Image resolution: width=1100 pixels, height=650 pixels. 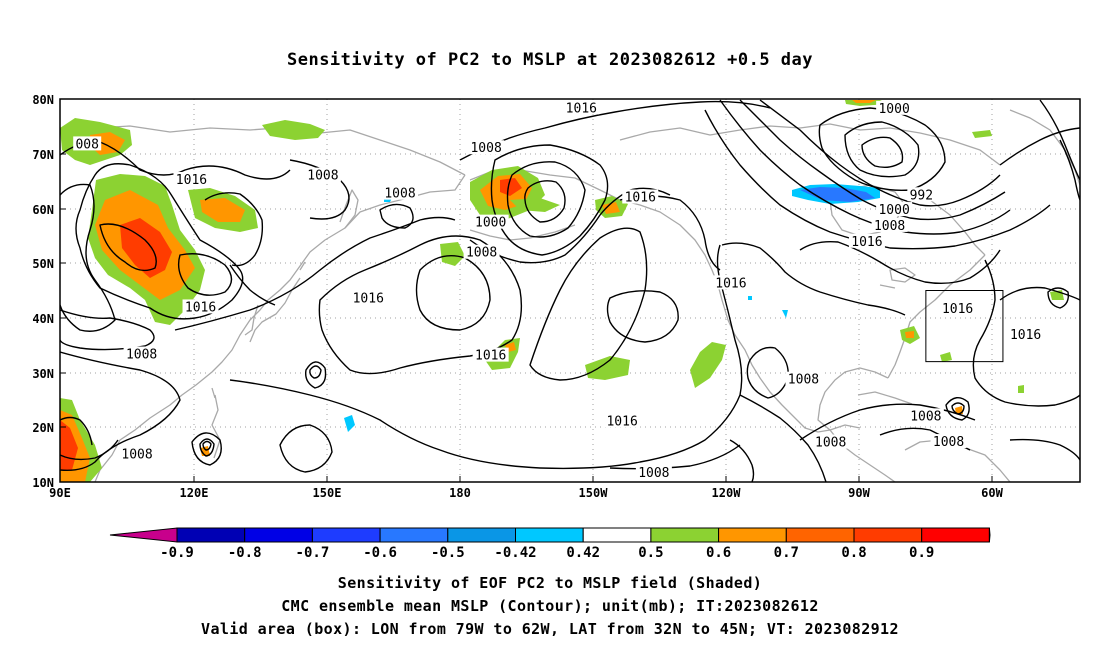 What do you see at coordinates (1039, 146) in the screenshot?
I see `contour-1016-greenland` at bounding box center [1039, 146].